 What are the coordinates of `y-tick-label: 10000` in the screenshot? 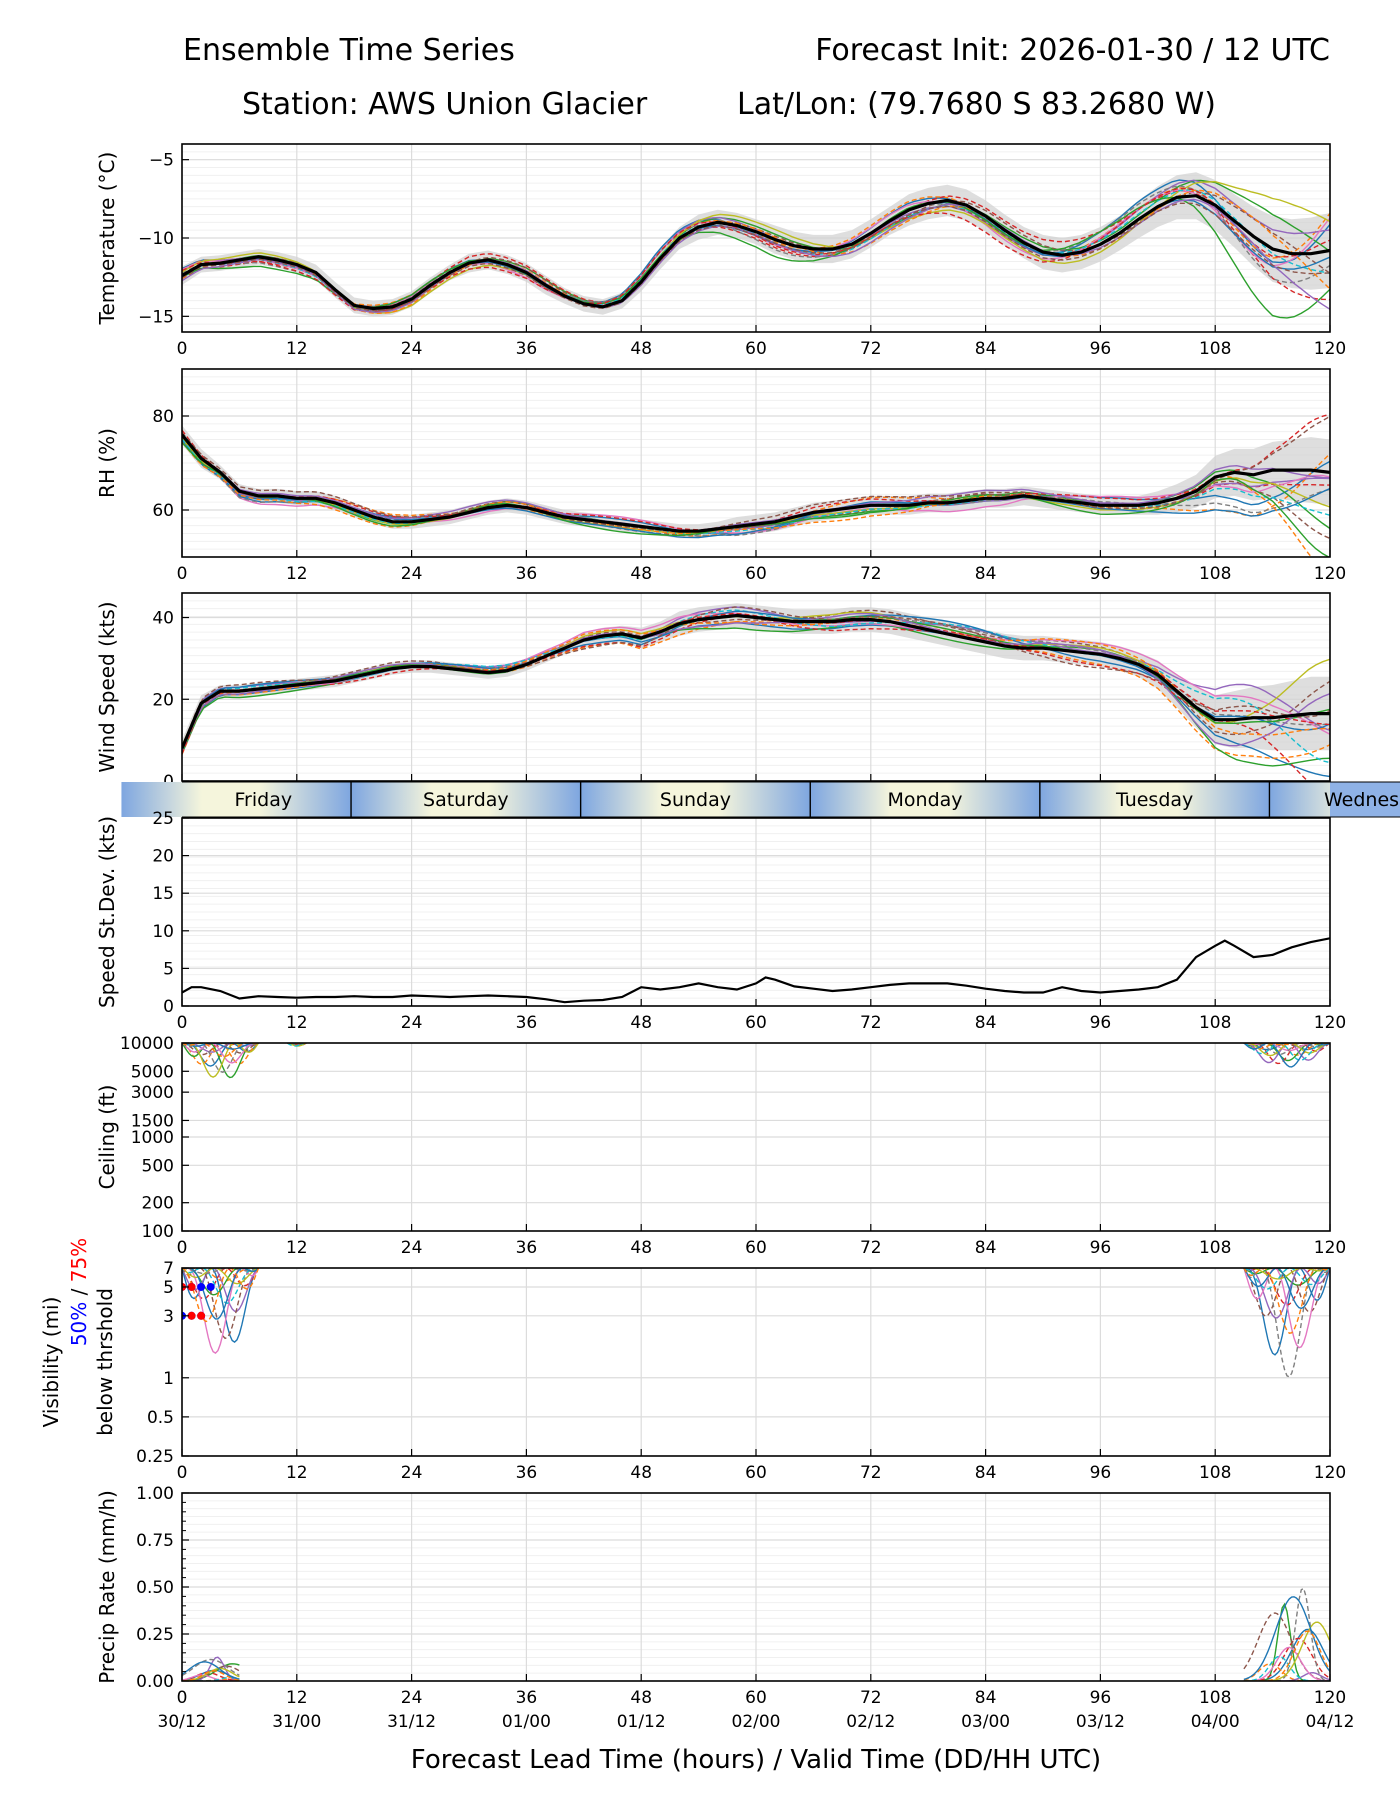 It's located at (147, 1044).